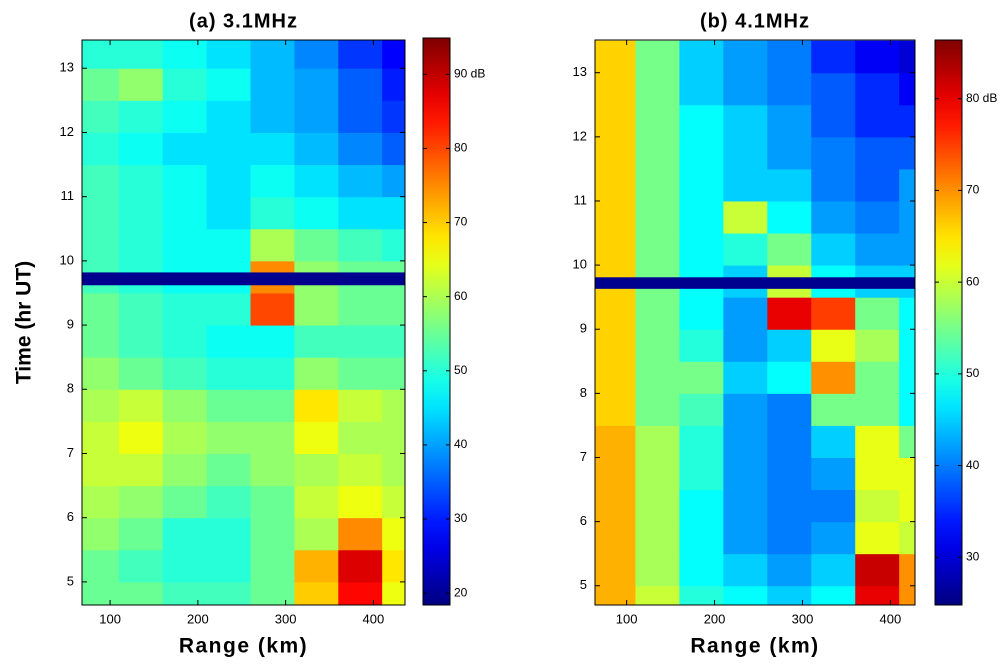 The image size is (1008, 666). Describe the element at coordinates (243, 279) in the screenshot. I see `no-data-band` at that location.